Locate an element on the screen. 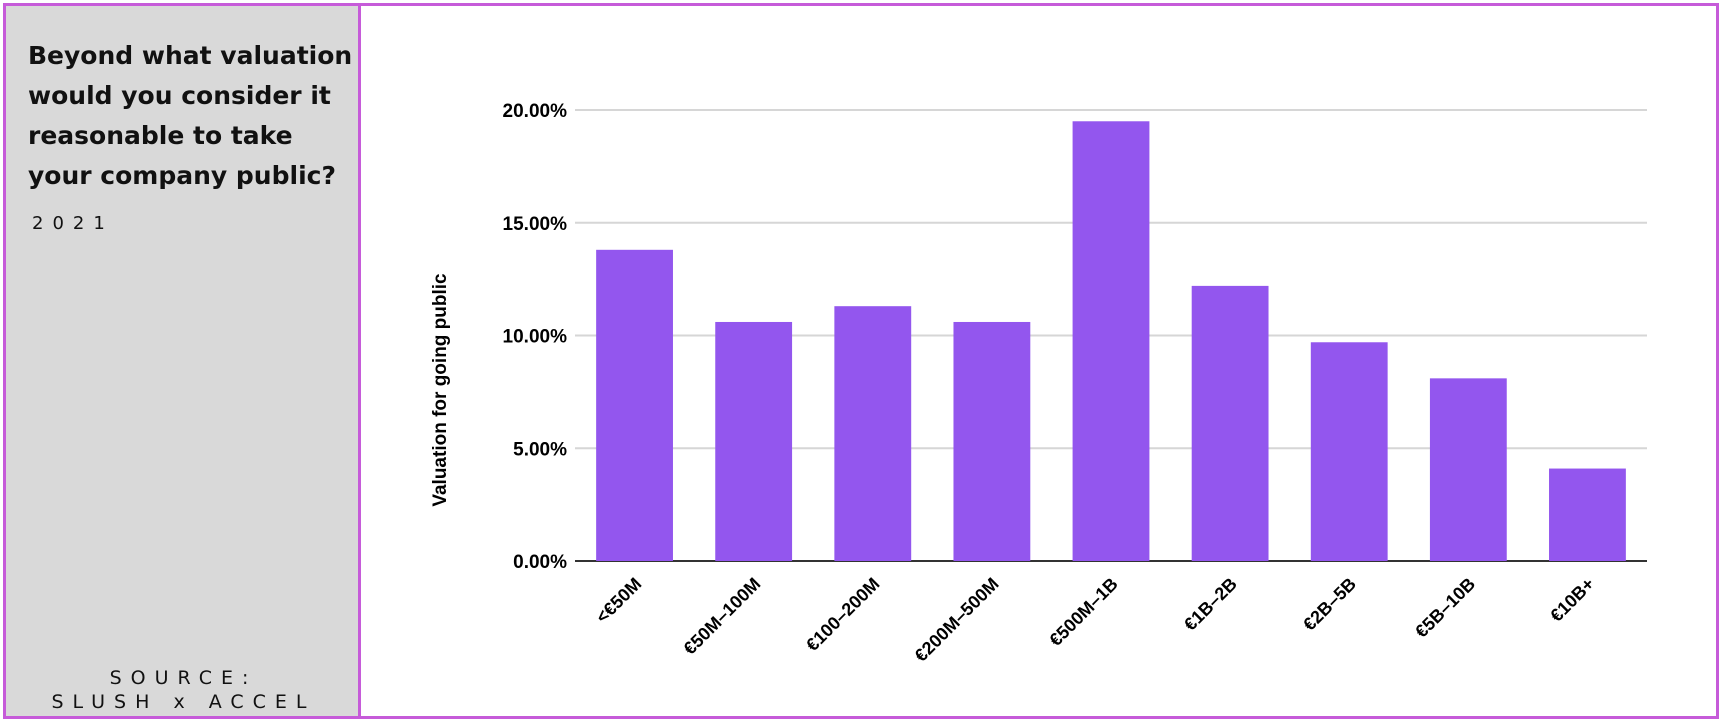 Image resolution: width=1724 pixels, height=728 pixels. y-tick-labels: 0.00% 5.00% 10.00% 15.00% 20.00% is located at coordinates (535, 337).